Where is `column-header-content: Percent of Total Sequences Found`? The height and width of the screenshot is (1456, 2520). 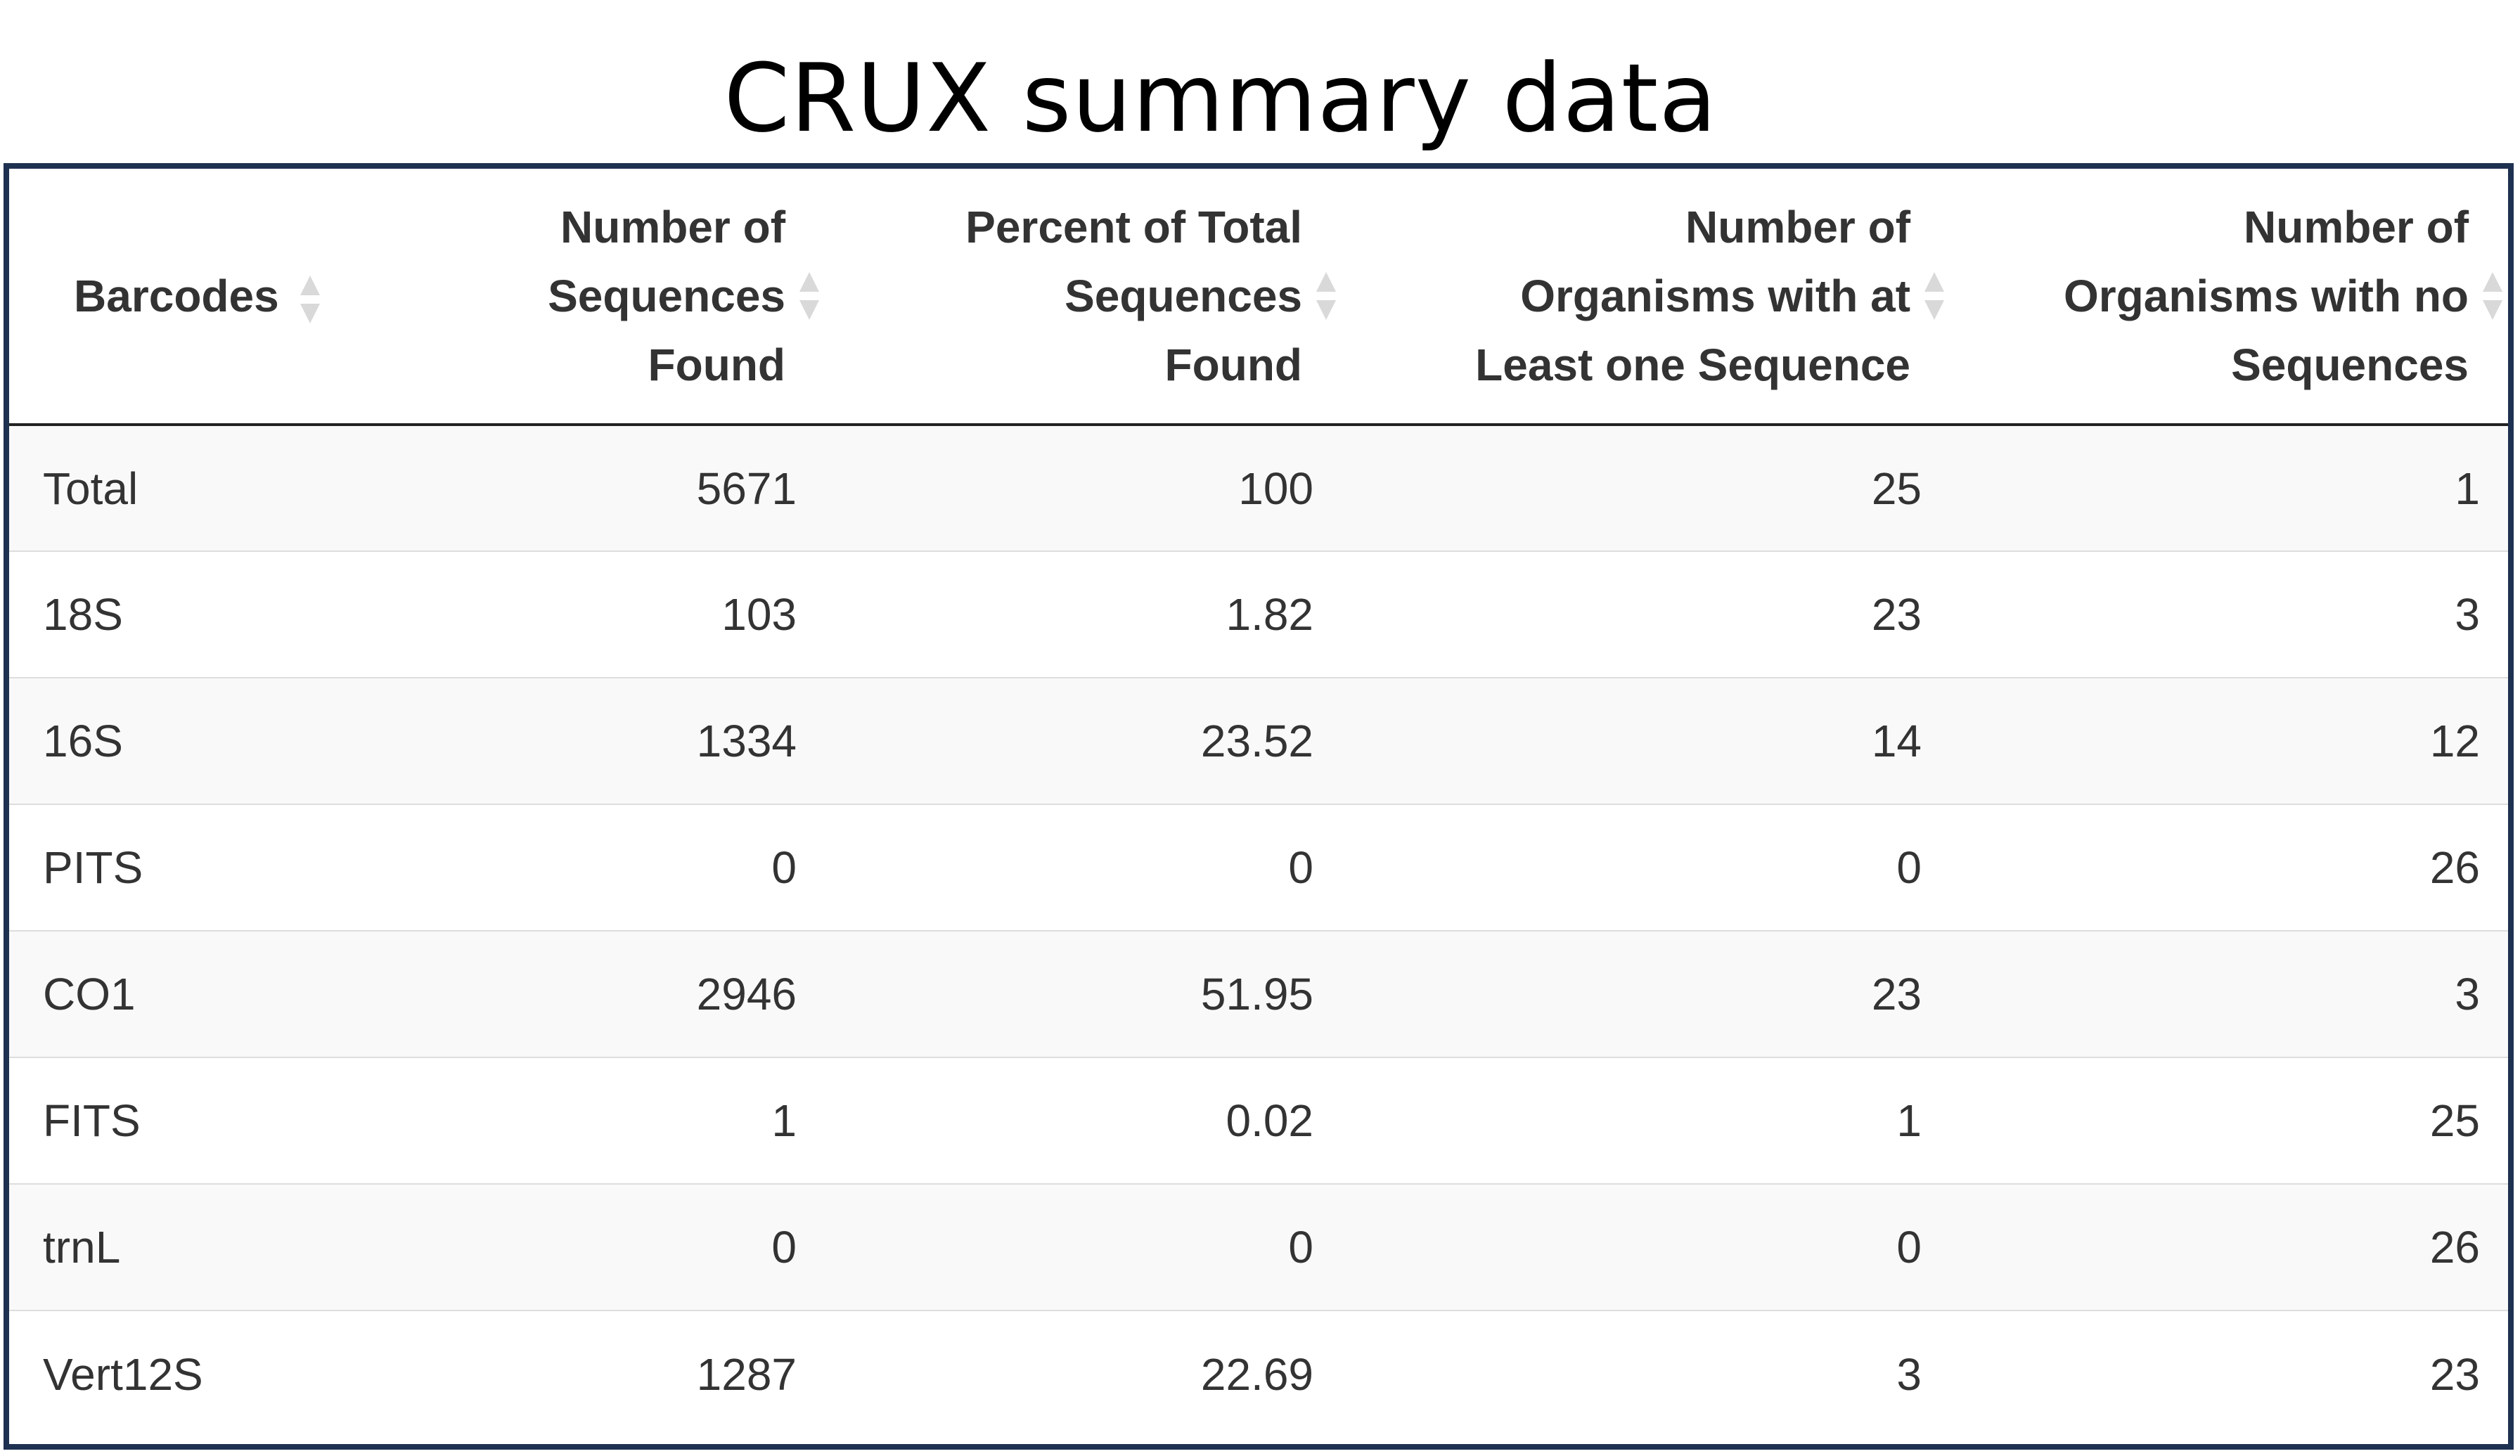
column-header-content: Percent of Total Sequences Found is located at coordinates (1083, 296).